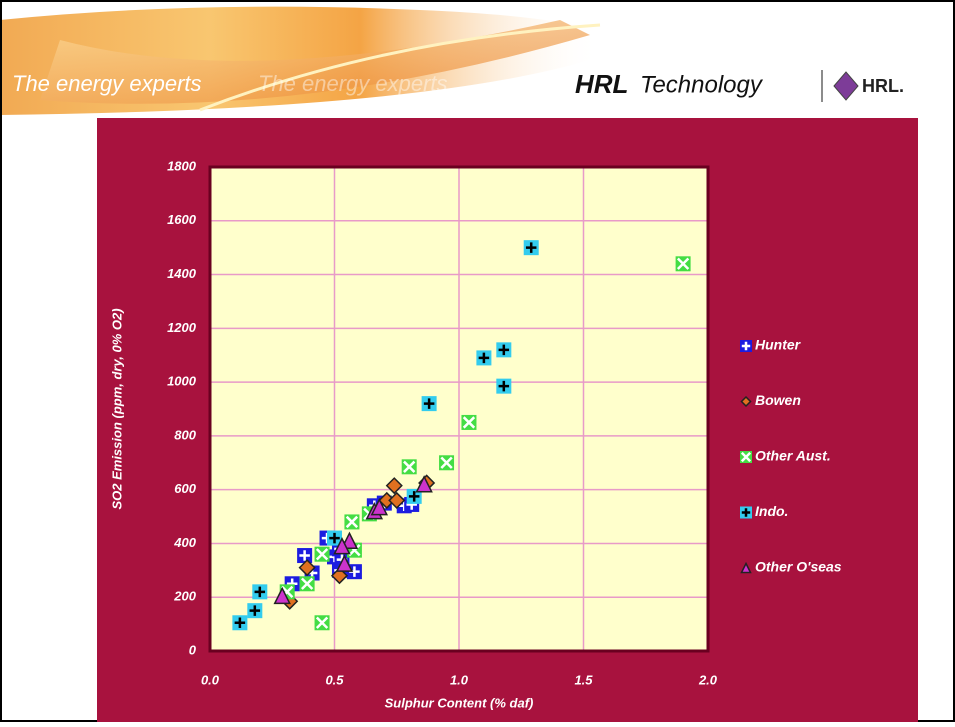  Describe the element at coordinates (798, 567) in the screenshot. I see `legend-label: Other O'seas` at that location.